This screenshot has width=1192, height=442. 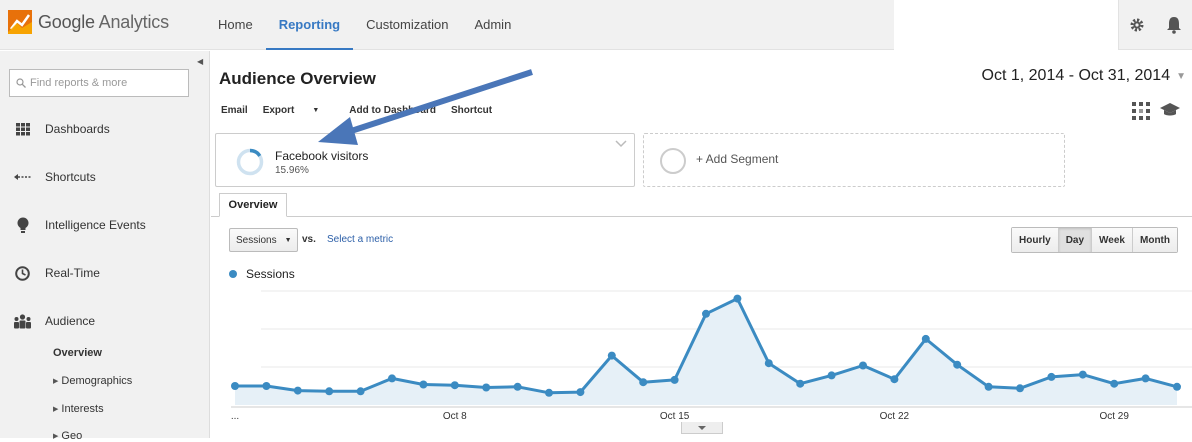 I want to click on nav-admin: Admin, so click(x=493, y=24).